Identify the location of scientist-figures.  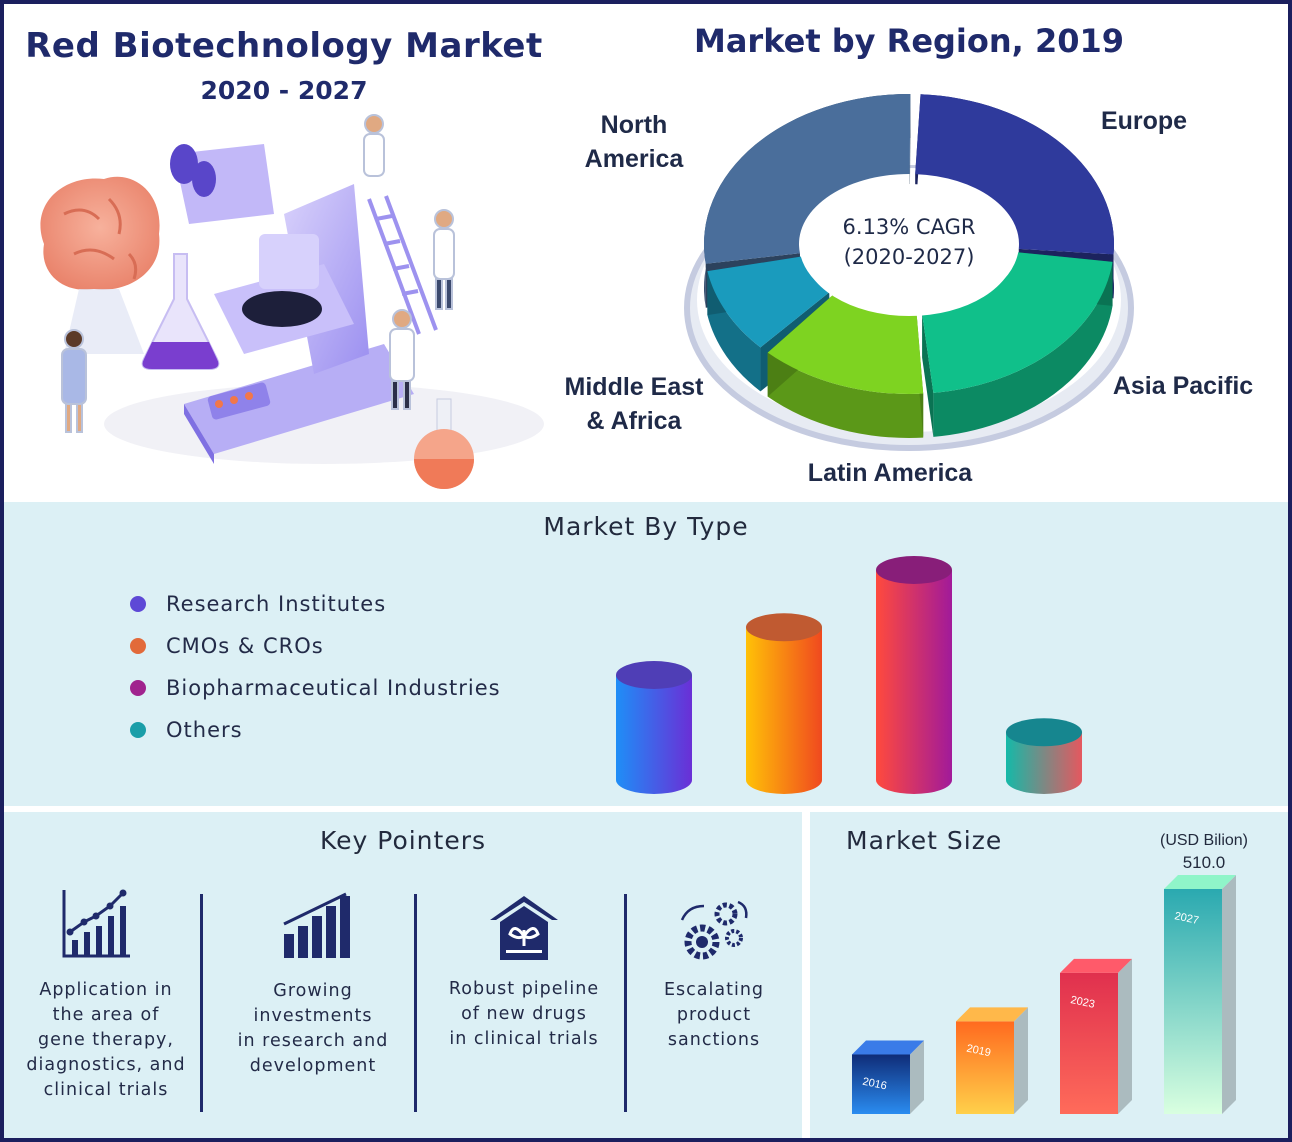
(258, 273).